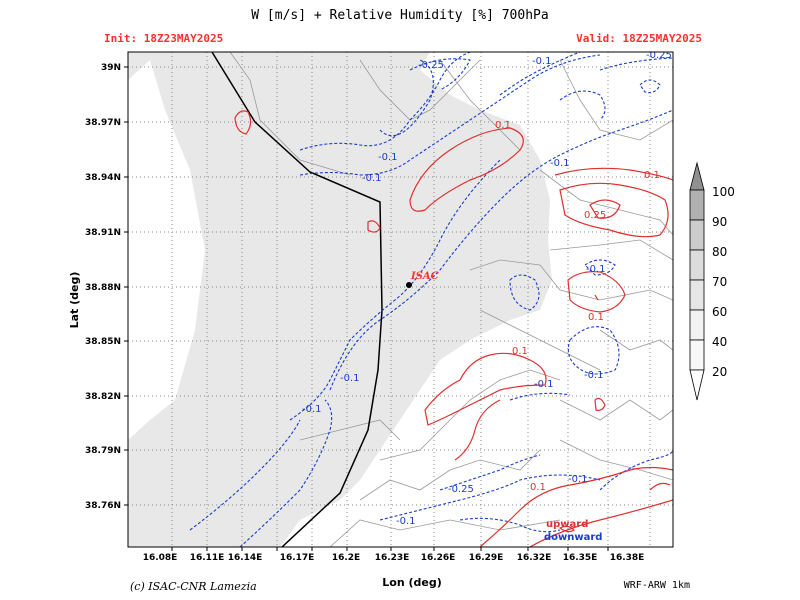  What do you see at coordinates (719, 222) in the screenshot?
I see `colorbar-label: 90` at bounding box center [719, 222].